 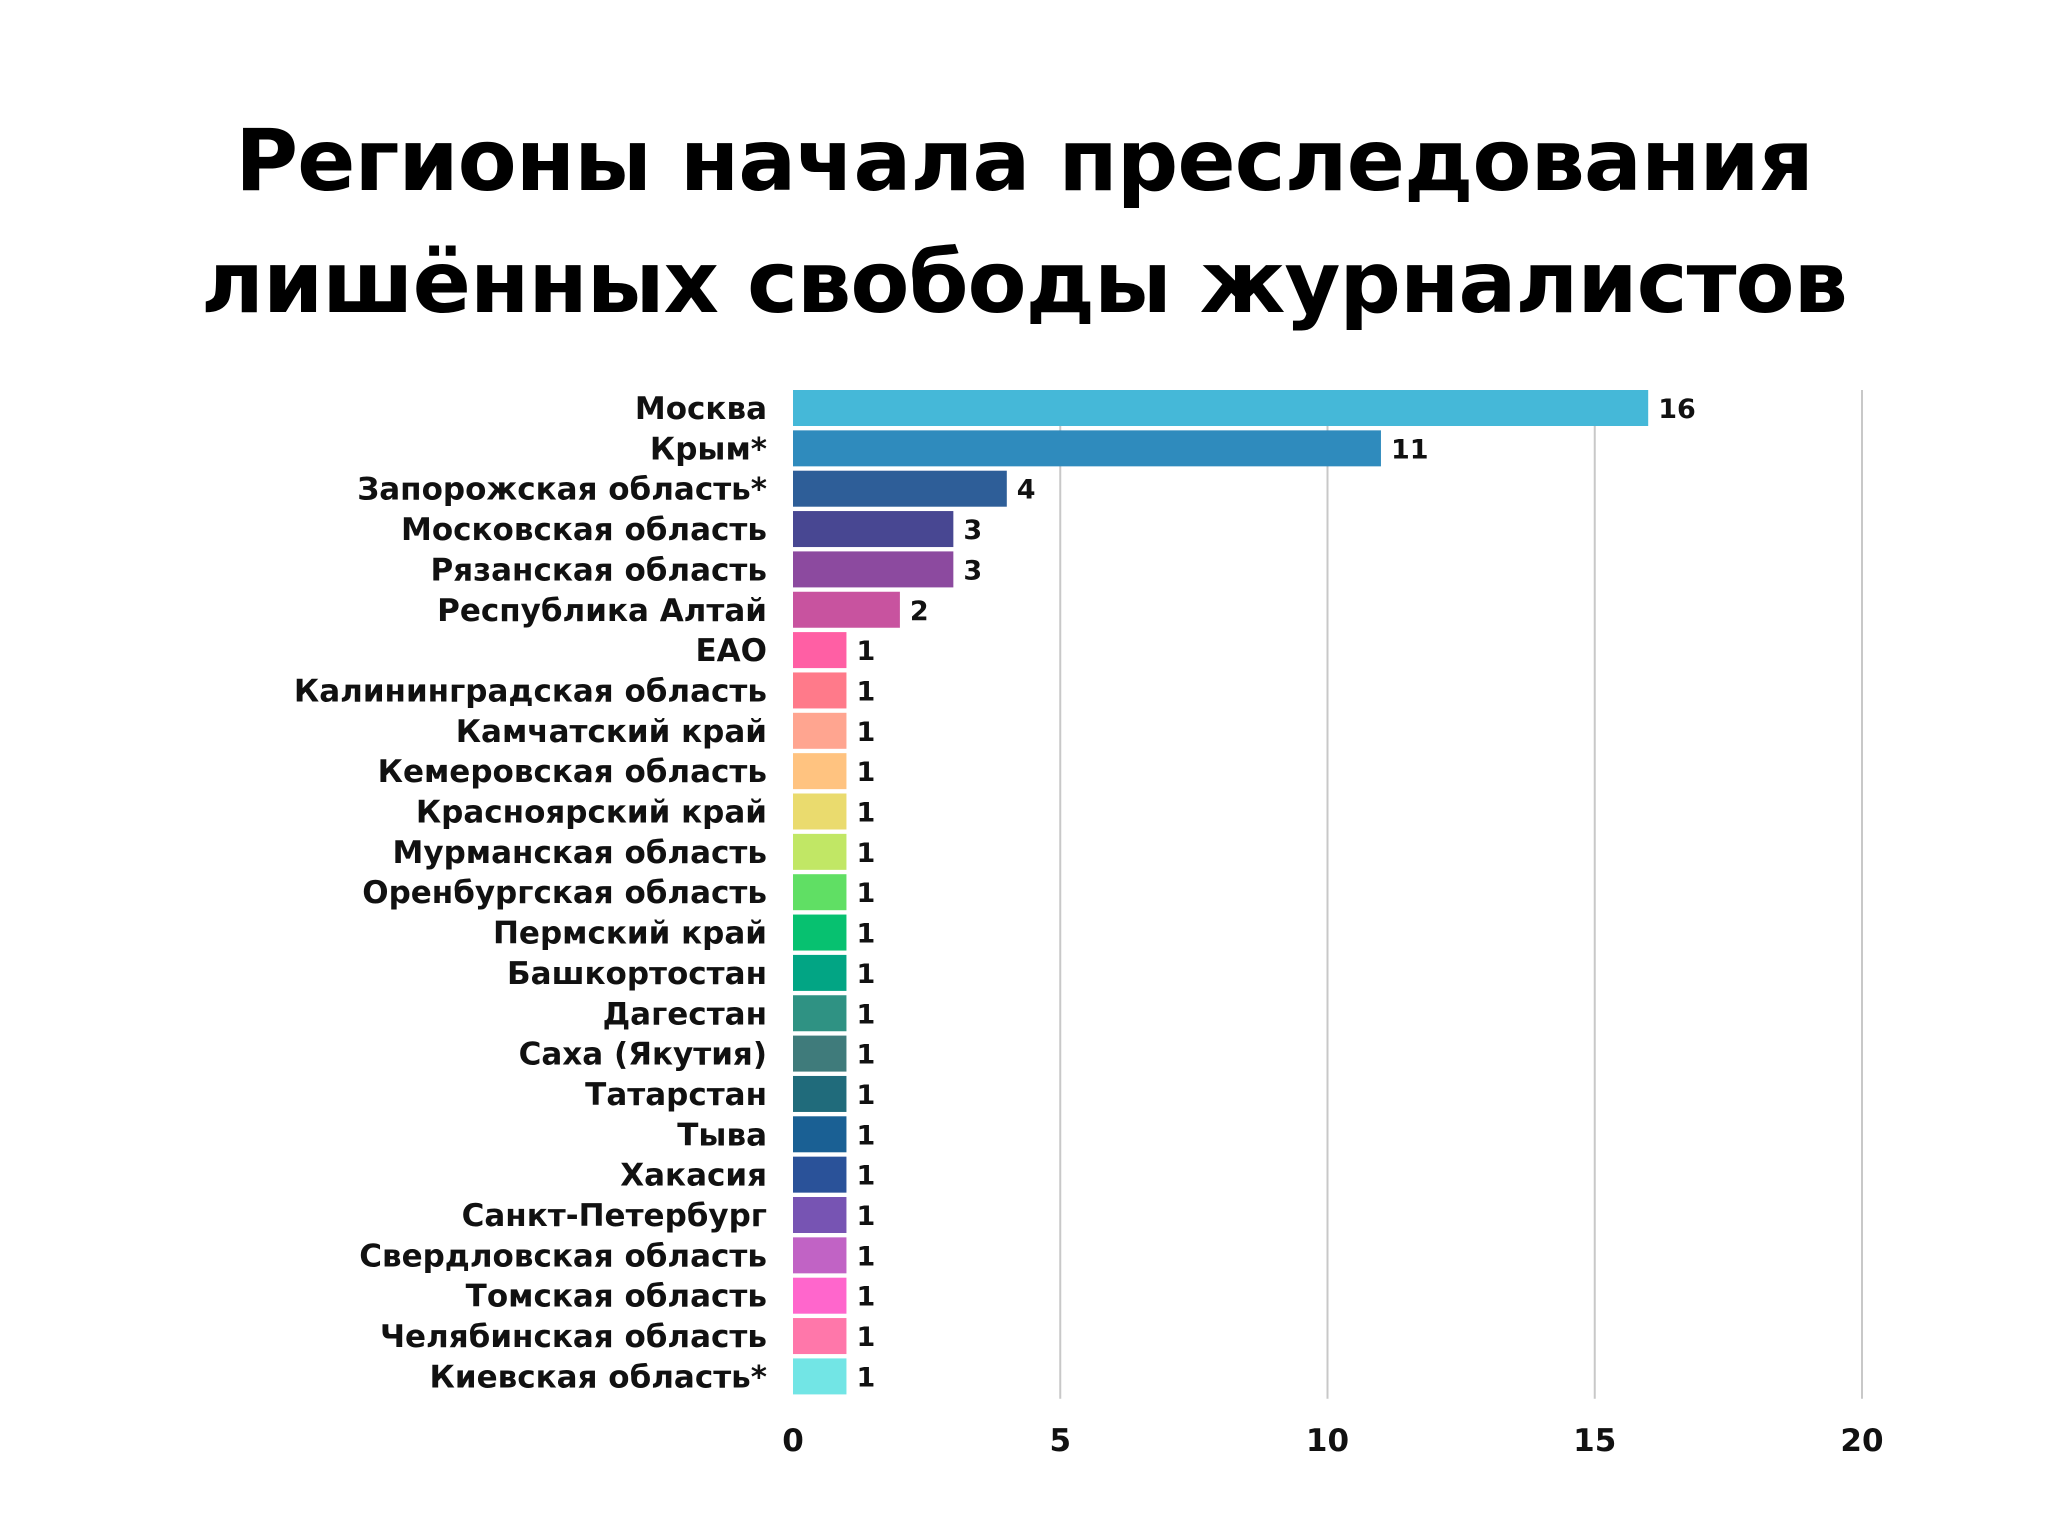 I want to click on category-label: Кемеровская область, so click(x=572, y=772).